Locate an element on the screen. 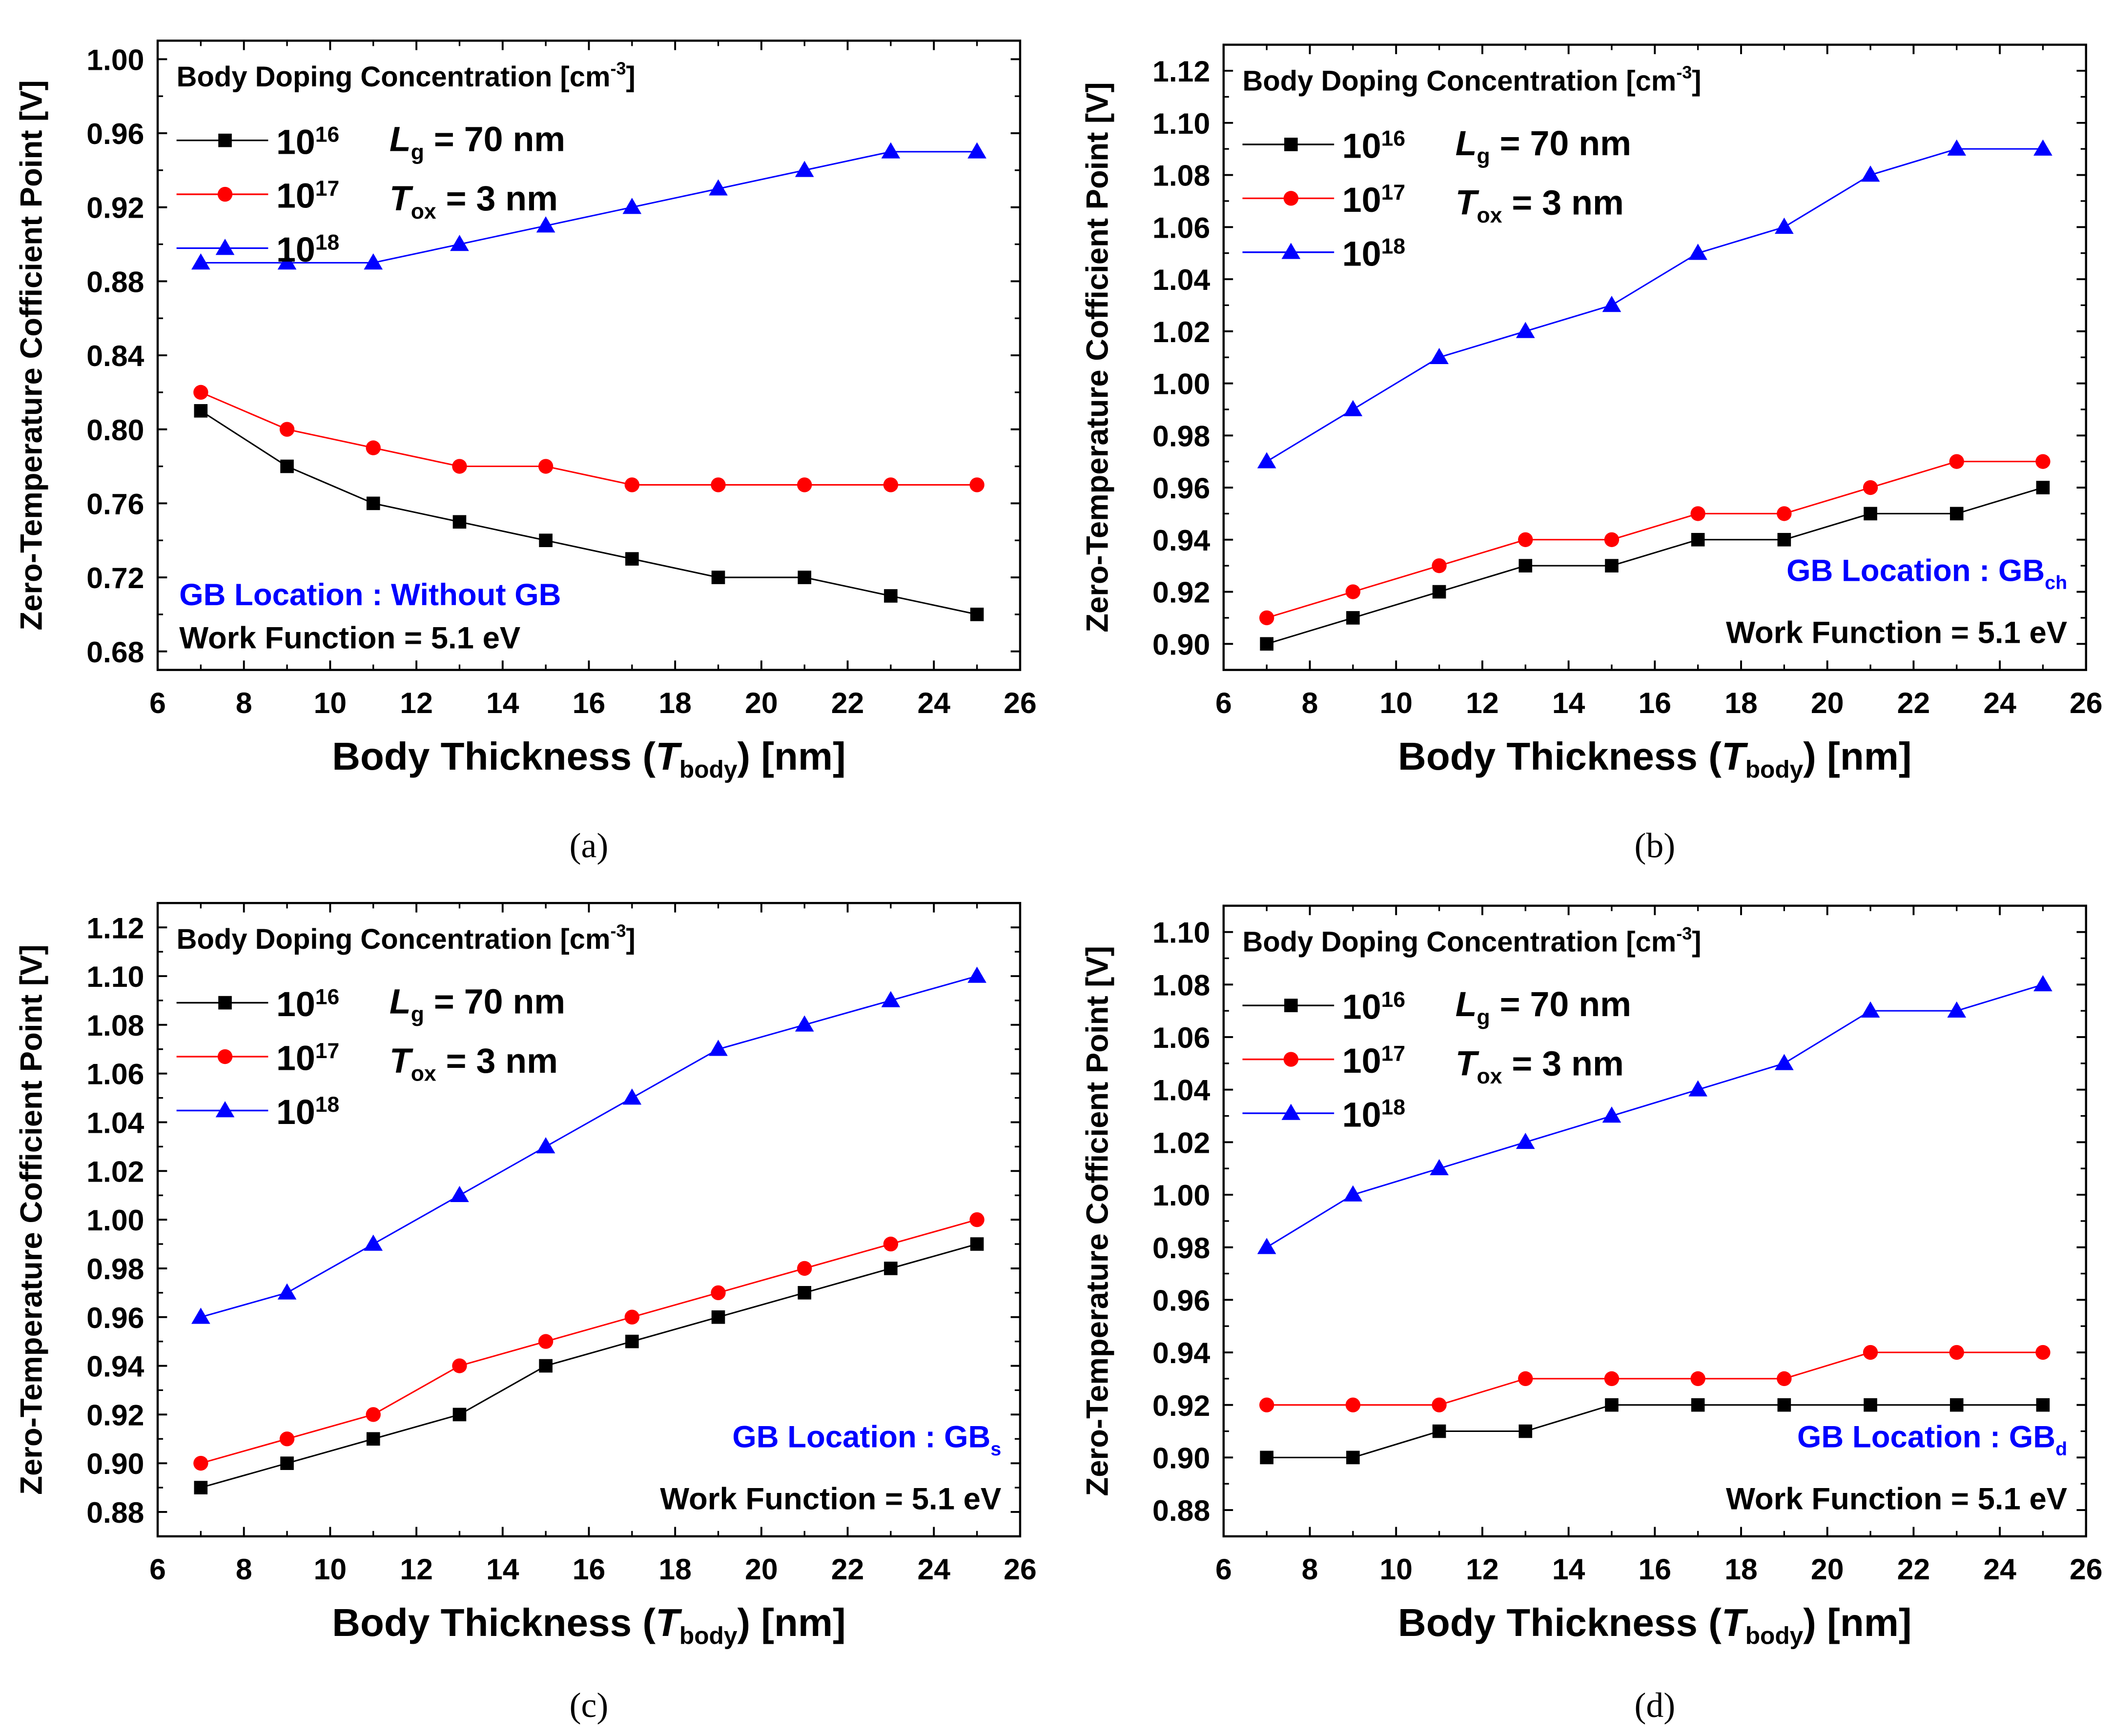  y-tick-label: 0.72 is located at coordinates (115, 577).